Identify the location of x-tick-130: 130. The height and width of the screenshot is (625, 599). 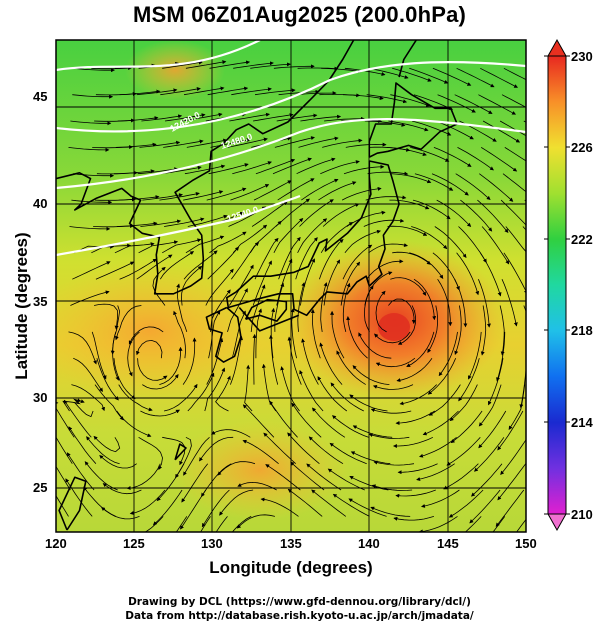
(212, 543).